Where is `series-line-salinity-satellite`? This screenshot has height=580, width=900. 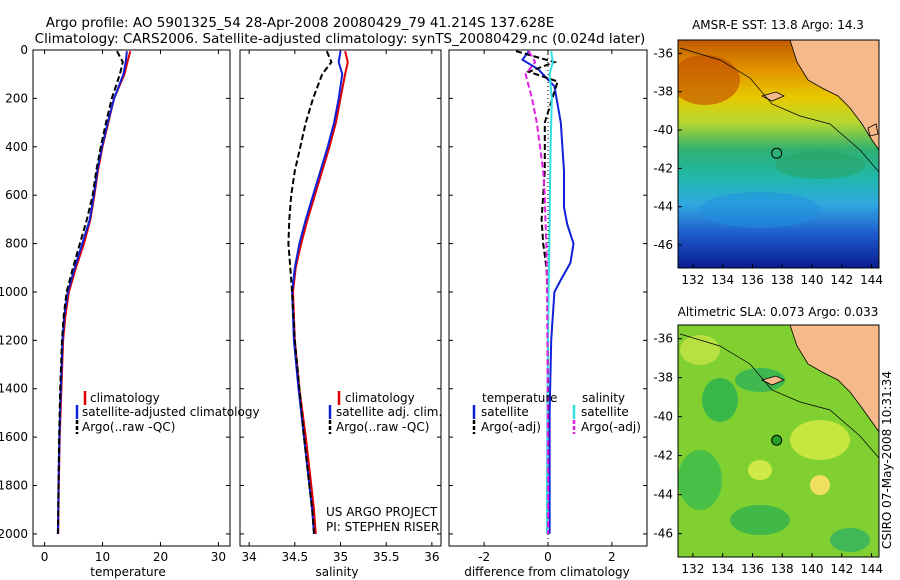 series-line-salinity-satellite is located at coordinates (550, 292).